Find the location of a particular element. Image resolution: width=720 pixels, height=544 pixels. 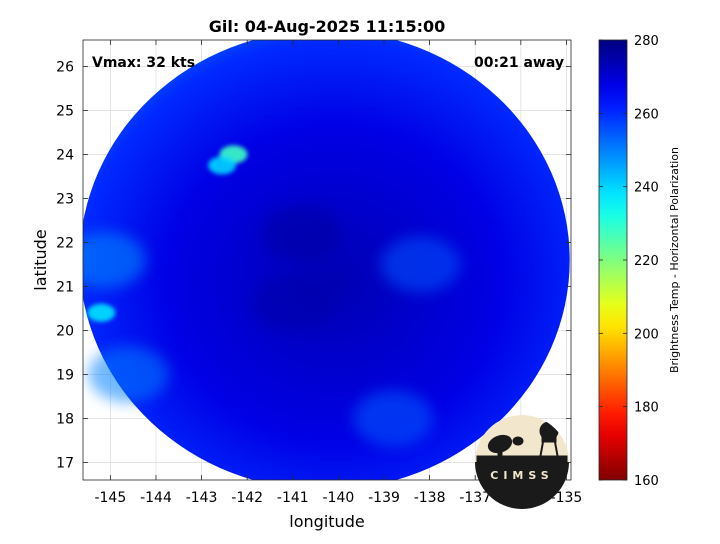

y-tick-label: 18 is located at coordinates (65, 419).